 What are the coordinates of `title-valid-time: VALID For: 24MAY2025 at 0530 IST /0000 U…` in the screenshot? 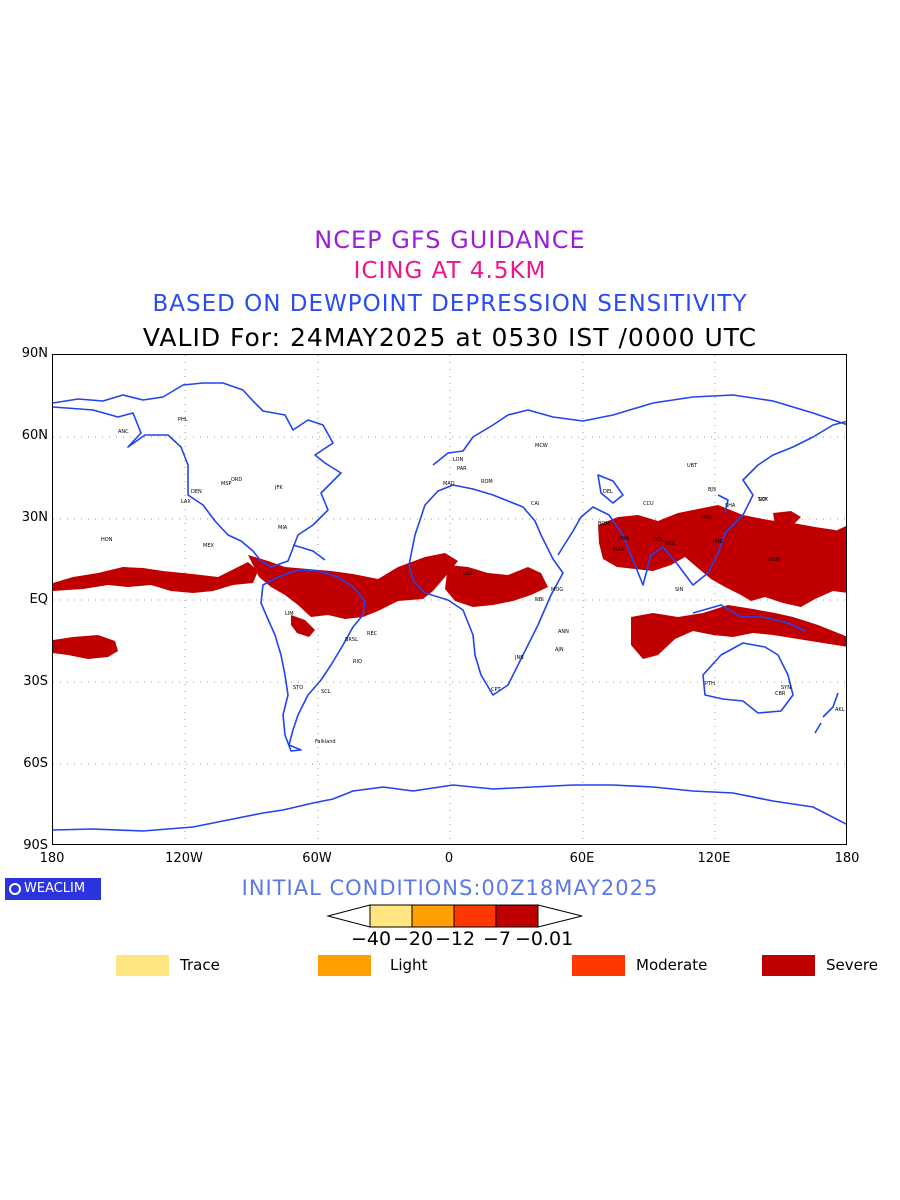 It's located at (450, 337).